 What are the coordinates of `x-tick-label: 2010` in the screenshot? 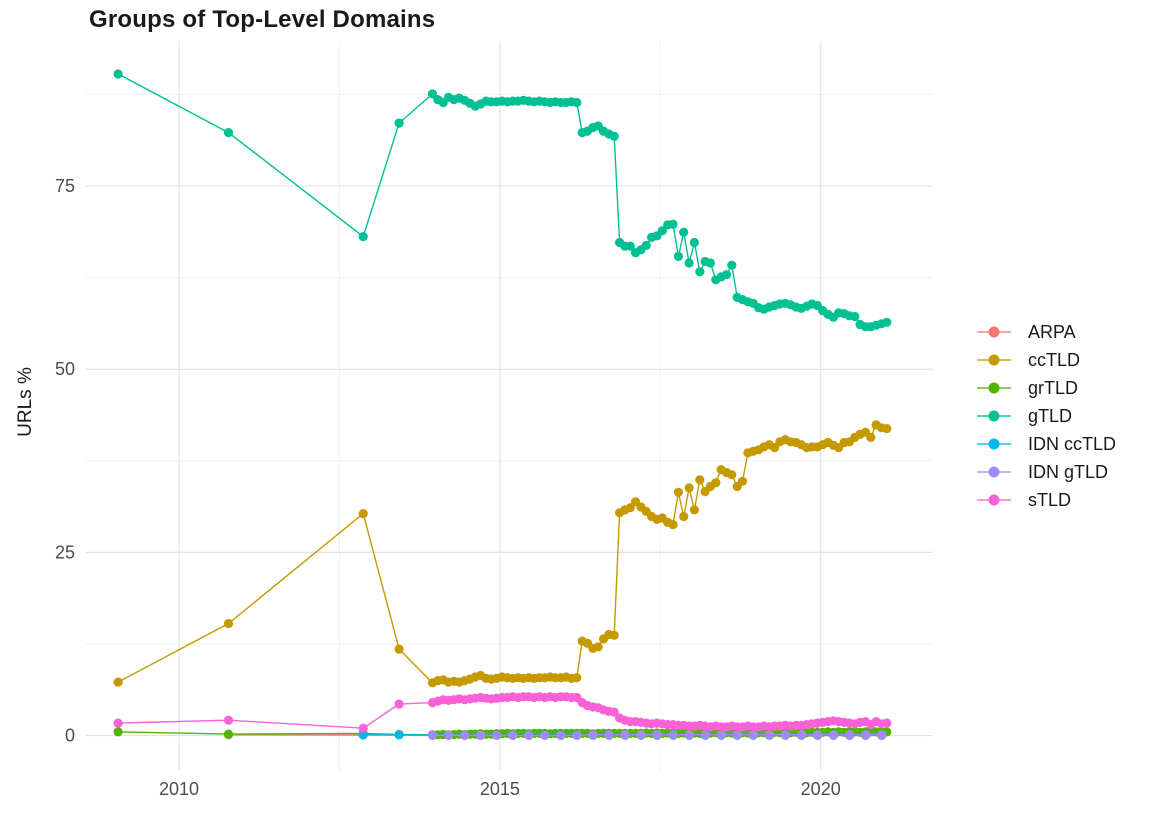 It's located at (179, 789).